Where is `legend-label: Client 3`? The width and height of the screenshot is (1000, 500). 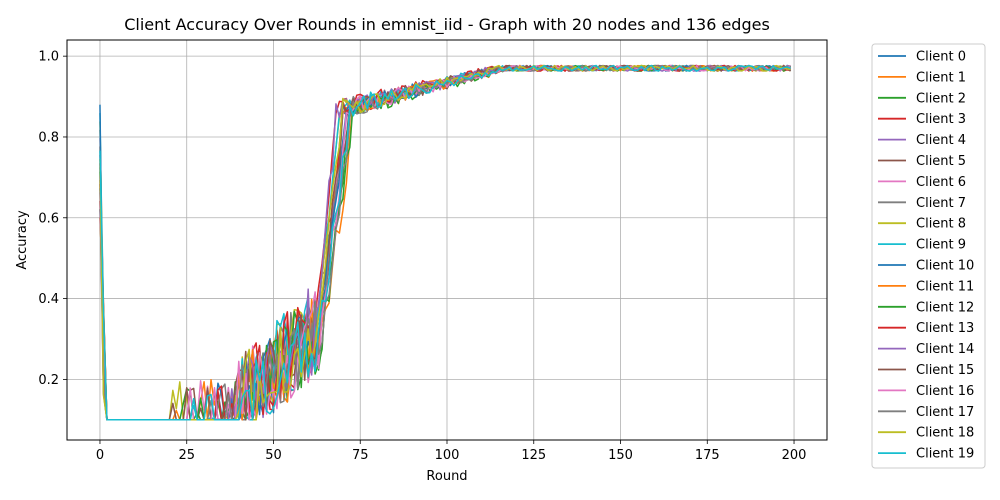 legend-label: Client 3 is located at coordinates (941, 119).